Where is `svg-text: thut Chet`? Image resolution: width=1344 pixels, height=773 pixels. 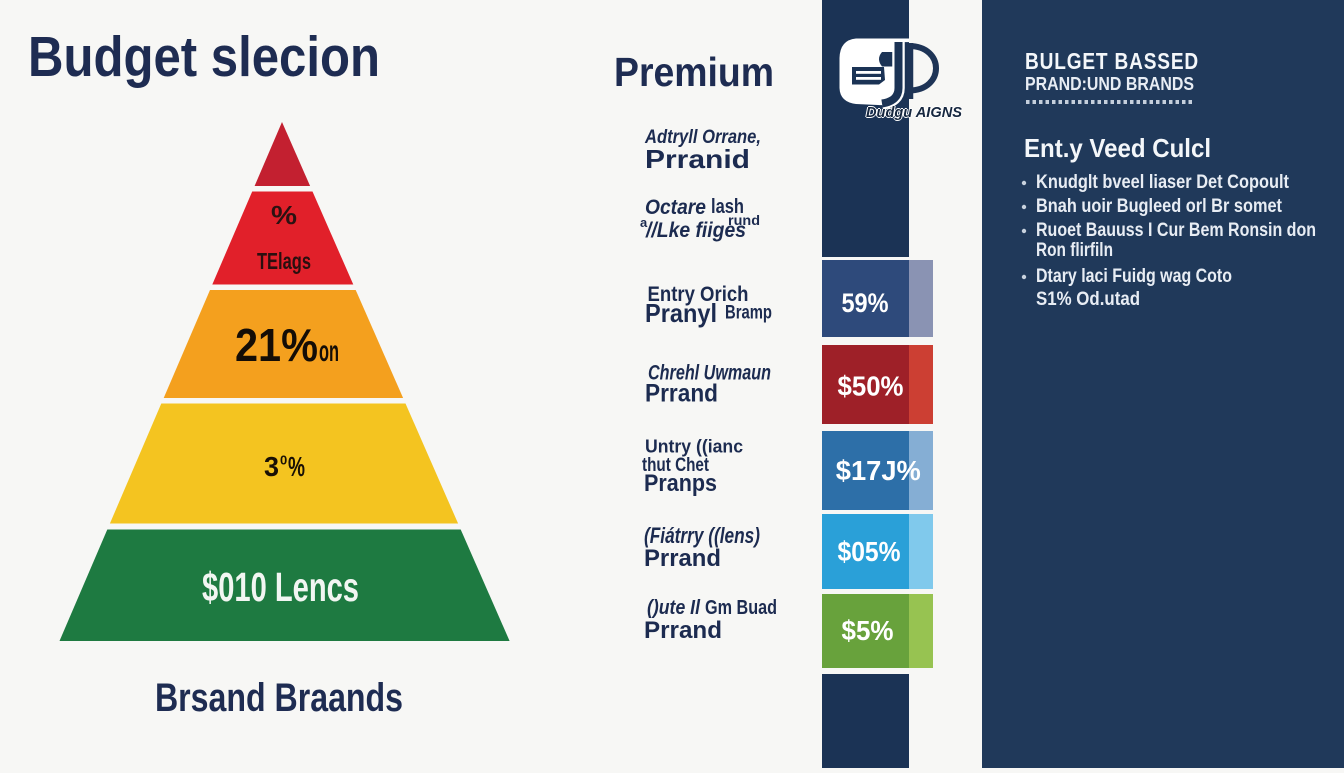 svg-text: thut Chet is located at coordinates (675, 465).